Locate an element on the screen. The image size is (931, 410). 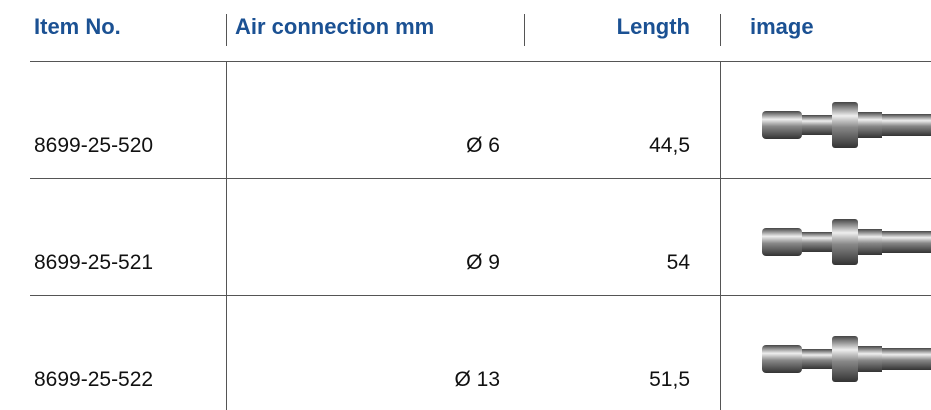
length: 51,5 is located at coordinates (669, 379).